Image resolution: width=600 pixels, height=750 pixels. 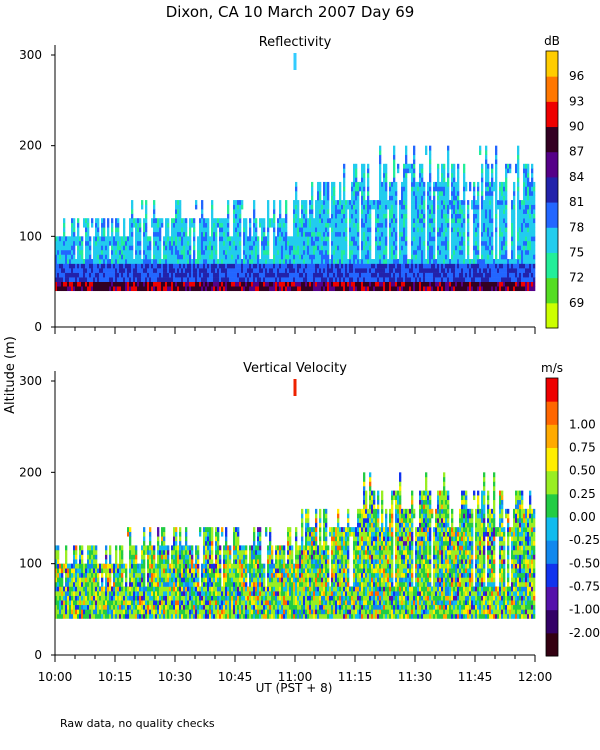 What do you see at coordinates (137, 723) in the screenshot?
I see `footnote: Raw data, no quality checks` at bounding box center [137, 723].